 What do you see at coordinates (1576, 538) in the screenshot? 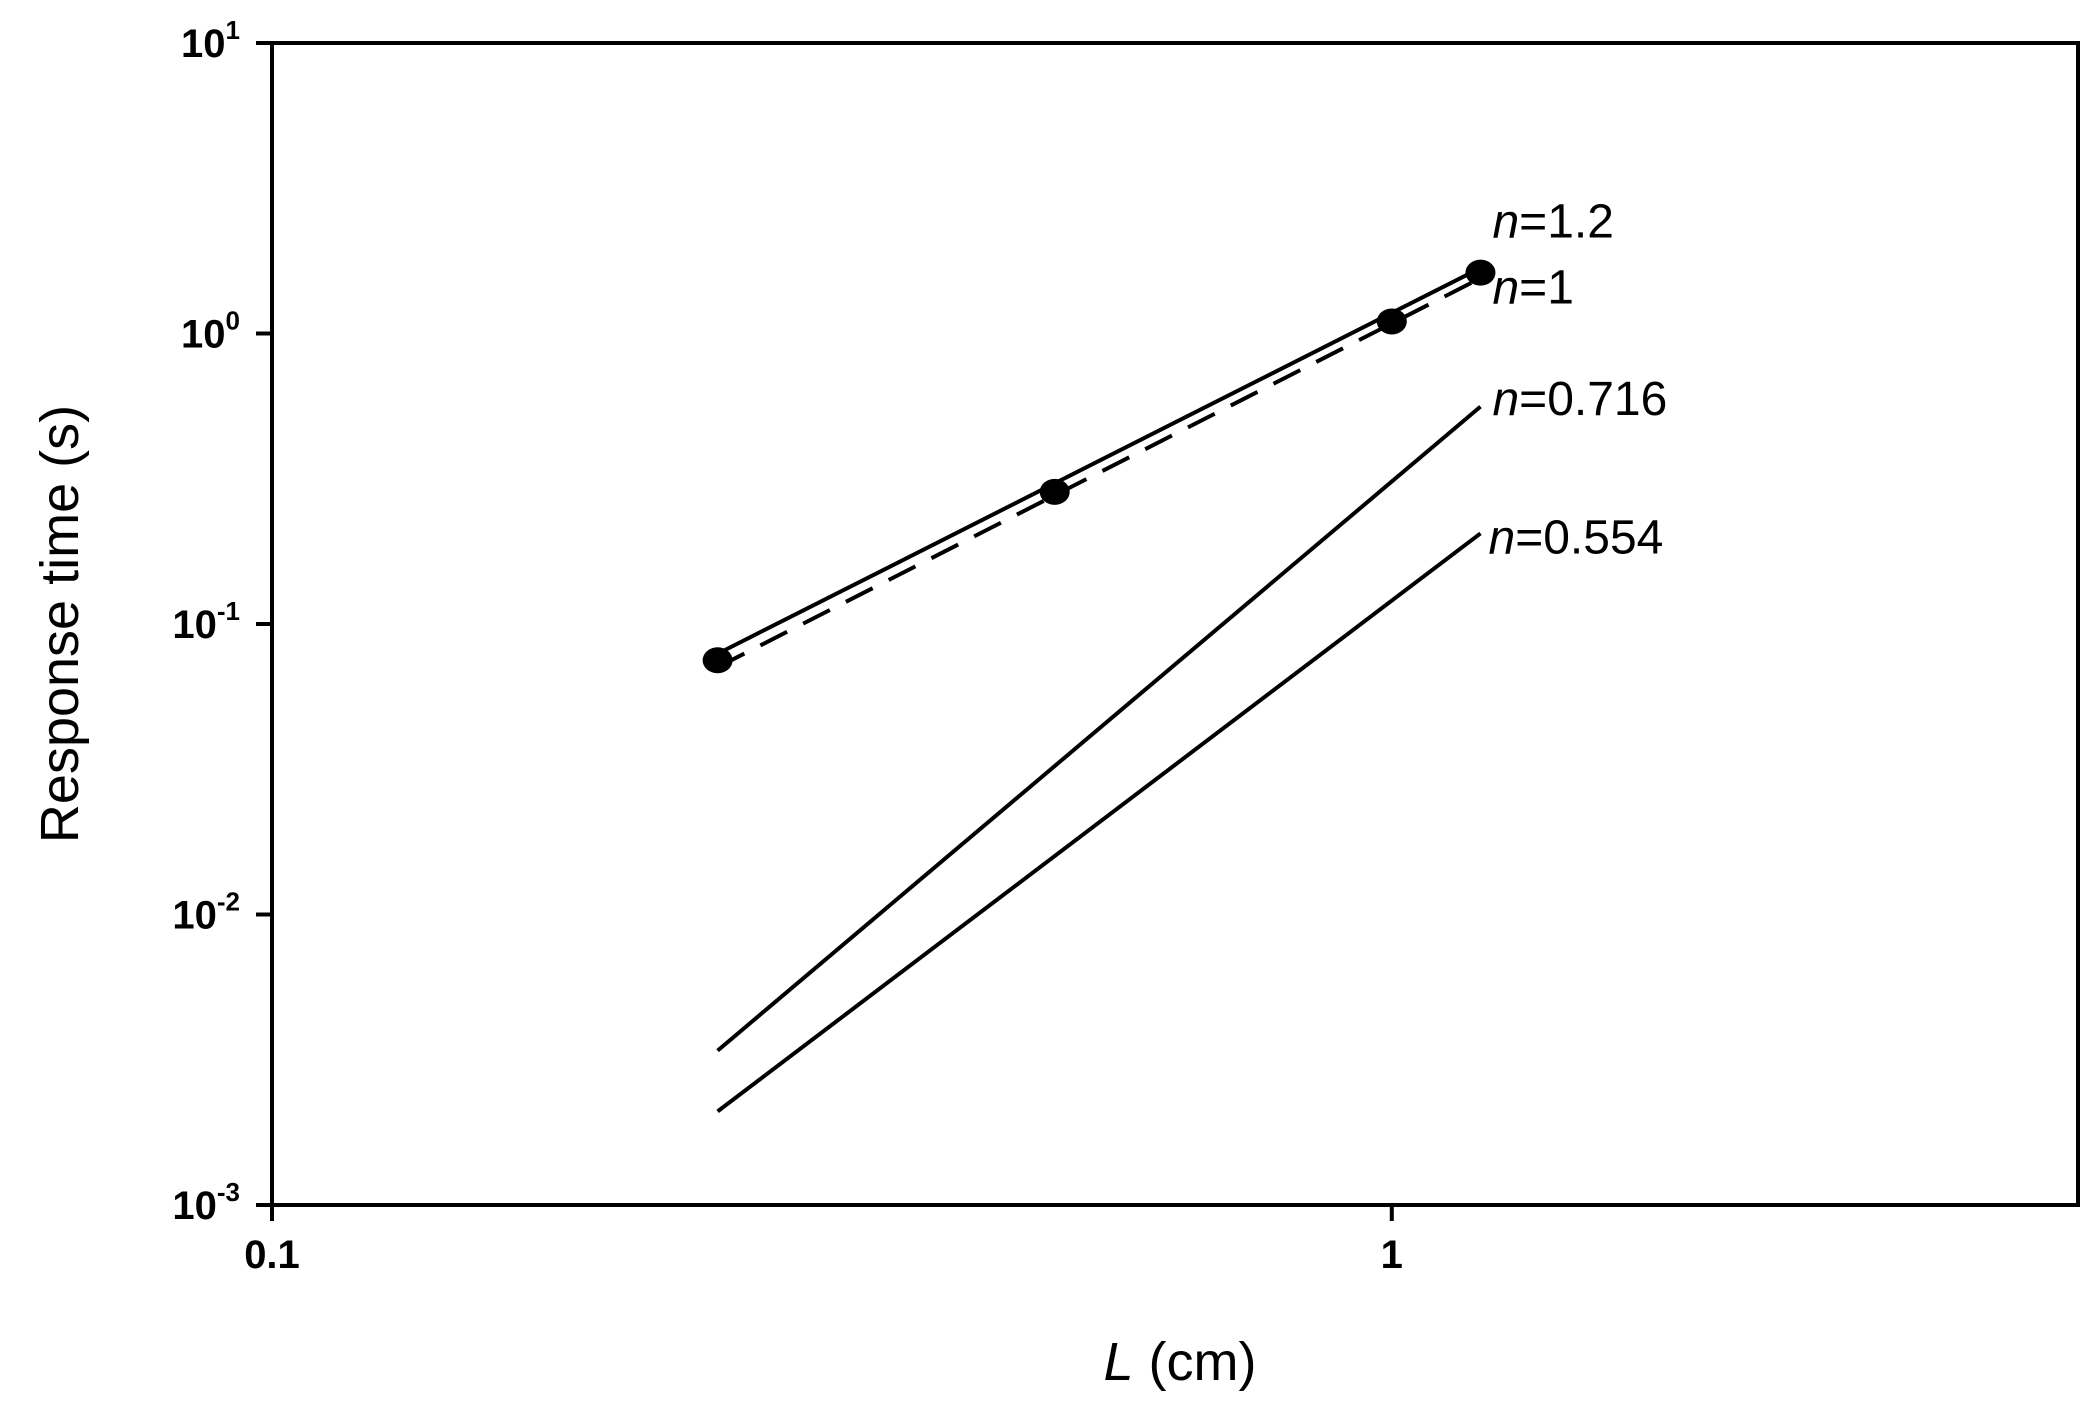
I see `annotation-label: n=0.554` at bounding box center [1576, 538].